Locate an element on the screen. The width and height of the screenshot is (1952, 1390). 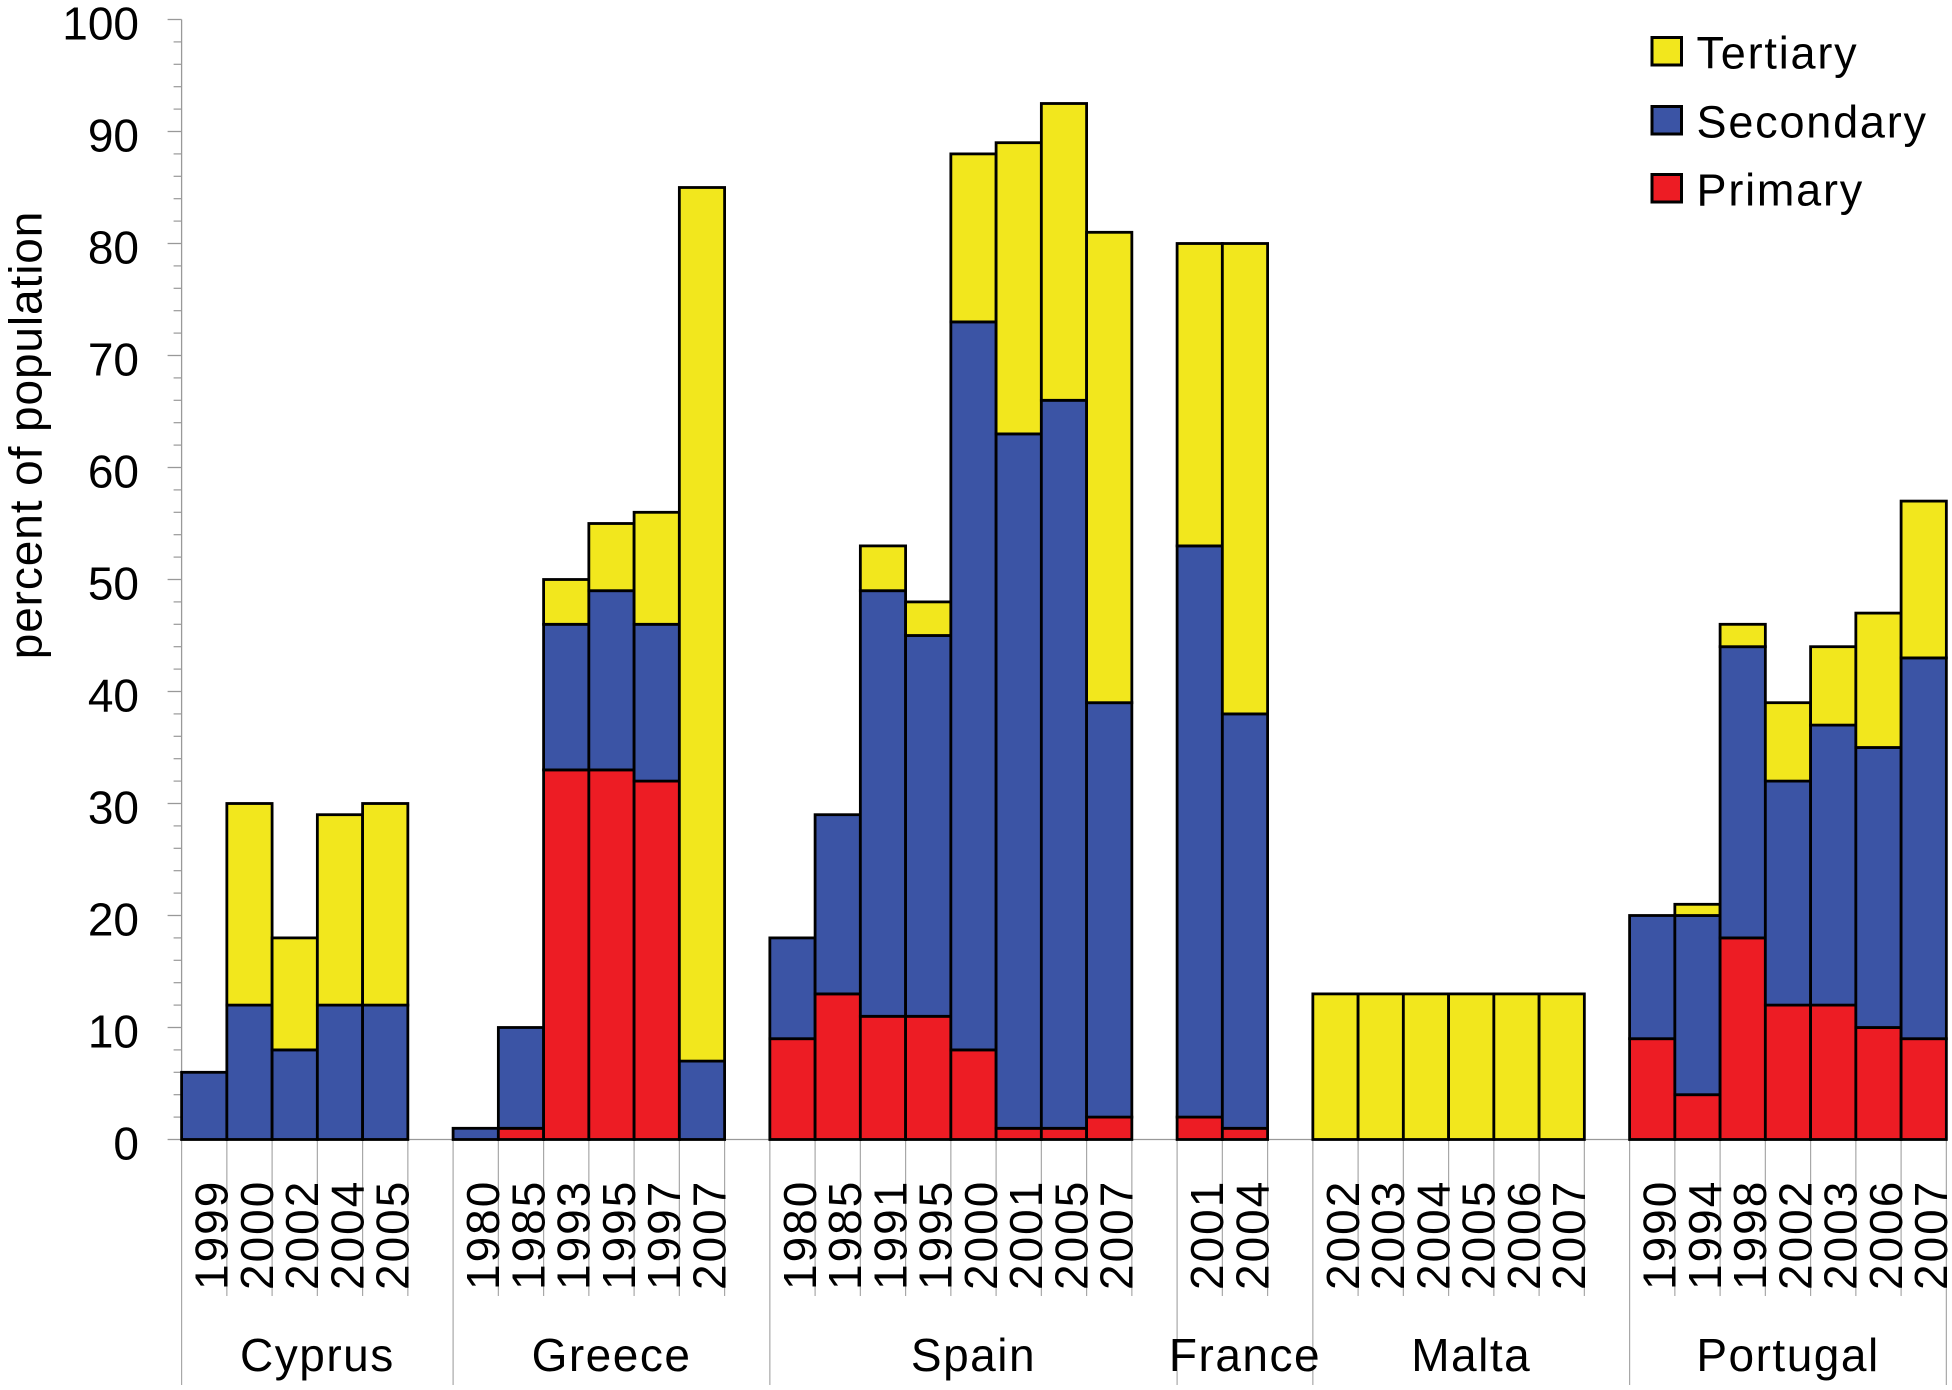
svg-text: 30 is located at coordinates (113, 808).